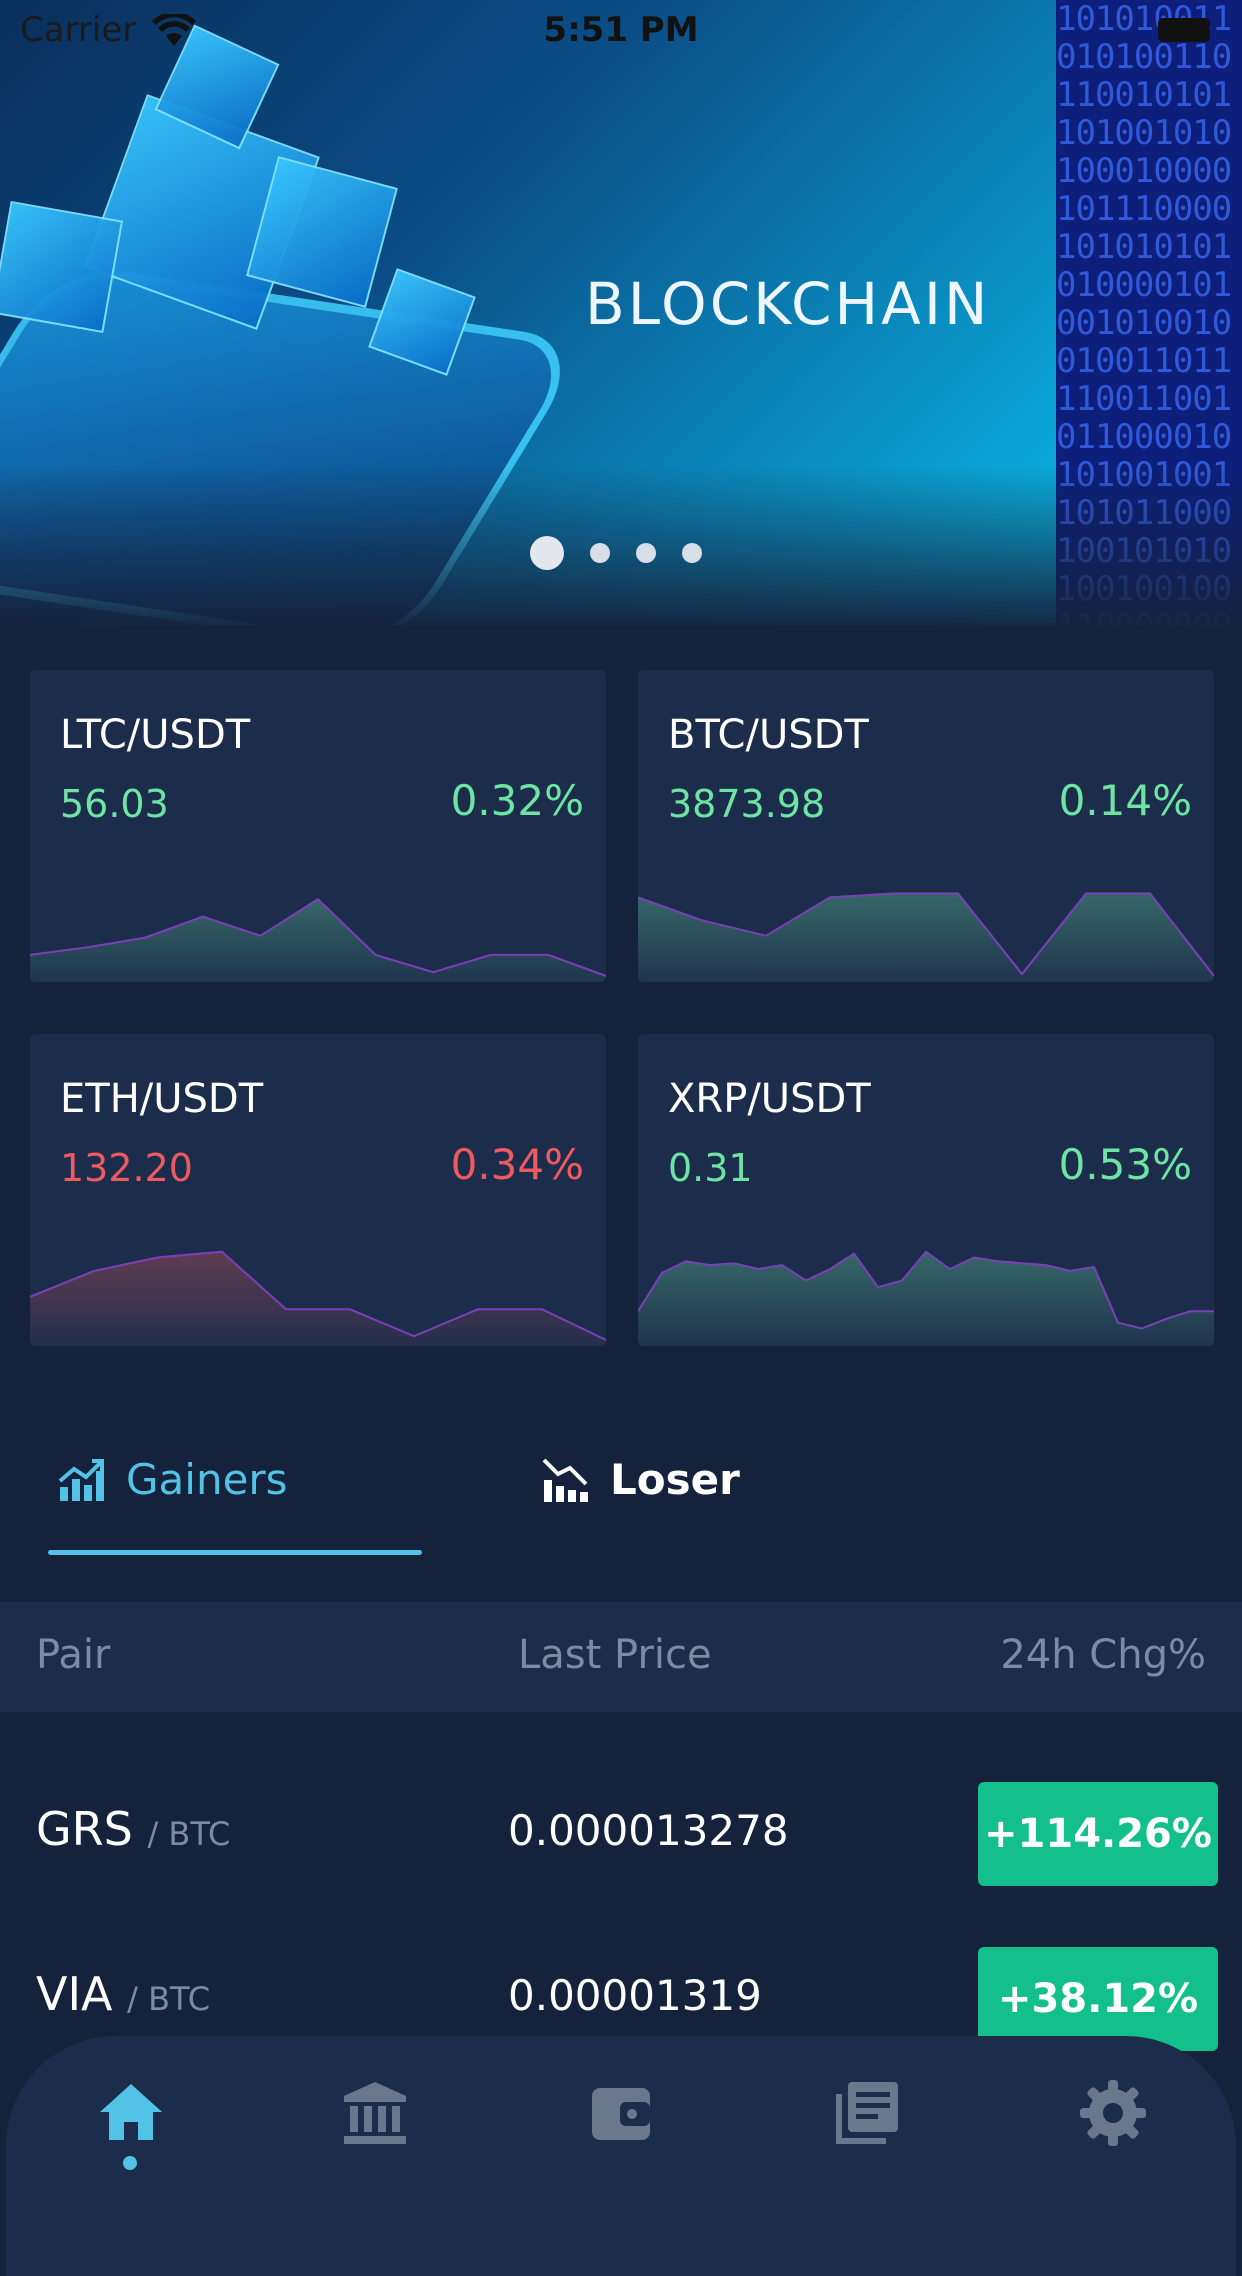 The width and height of the screenshot is (1242, 2276). I want to click on chart-up-icon, so click(81, 1479).